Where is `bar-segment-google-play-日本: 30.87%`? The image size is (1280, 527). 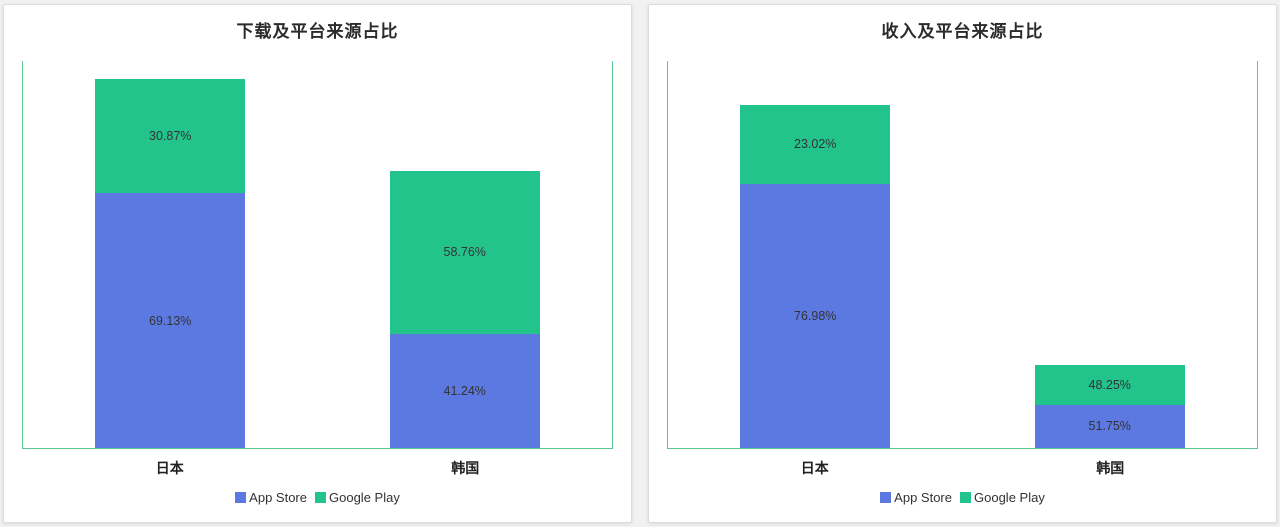 bar-segment-google-play-日本: 30.87% is located at coordinates (170, 136).